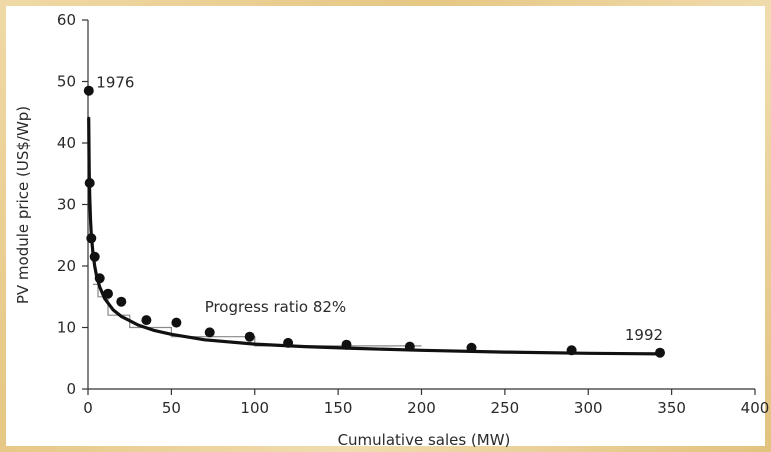  Describe the element at coordinates (424, 440) in the screenshot. I see `x-axis-label: Cumulative sales (MW)` at that location.